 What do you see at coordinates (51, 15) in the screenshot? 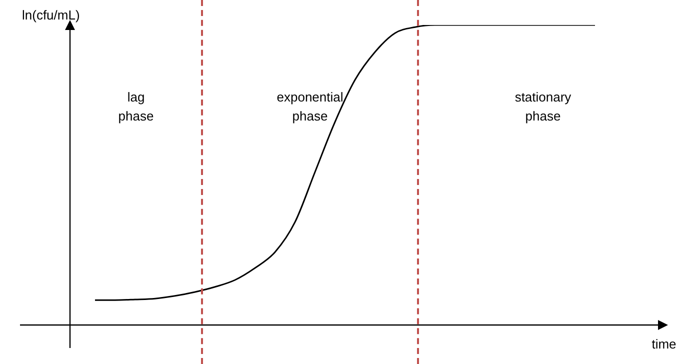
I see `y-axis-title: ln(cfu/mL)` at bounding box center [51, 15].